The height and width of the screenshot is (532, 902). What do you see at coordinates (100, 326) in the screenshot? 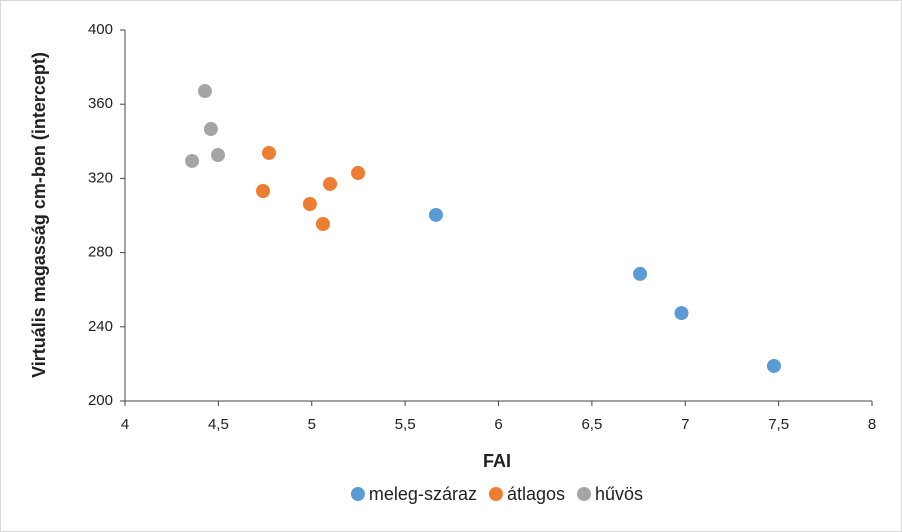
I see `y-tick-label: 240` at bounding box center [100, 326].